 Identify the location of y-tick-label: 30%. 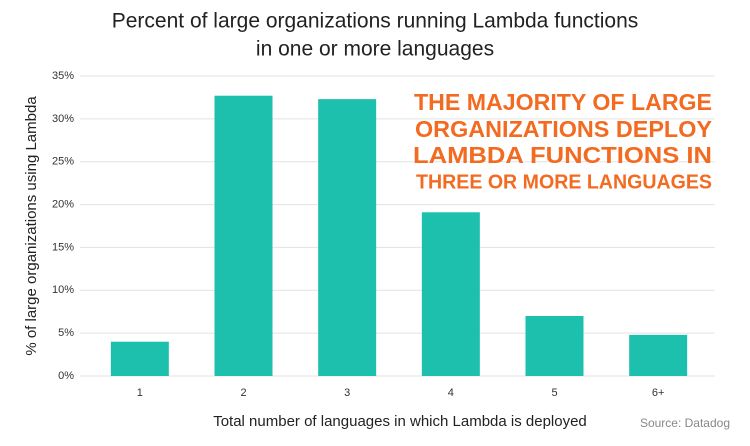
(63, 119).